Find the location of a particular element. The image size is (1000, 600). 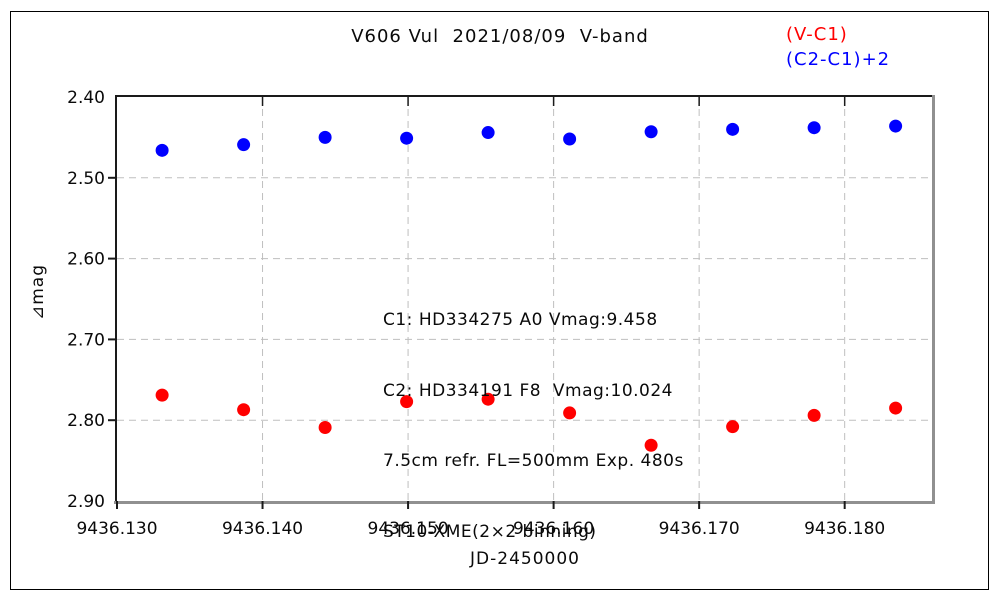

plot-border-top is located at coordinates (523, 96).